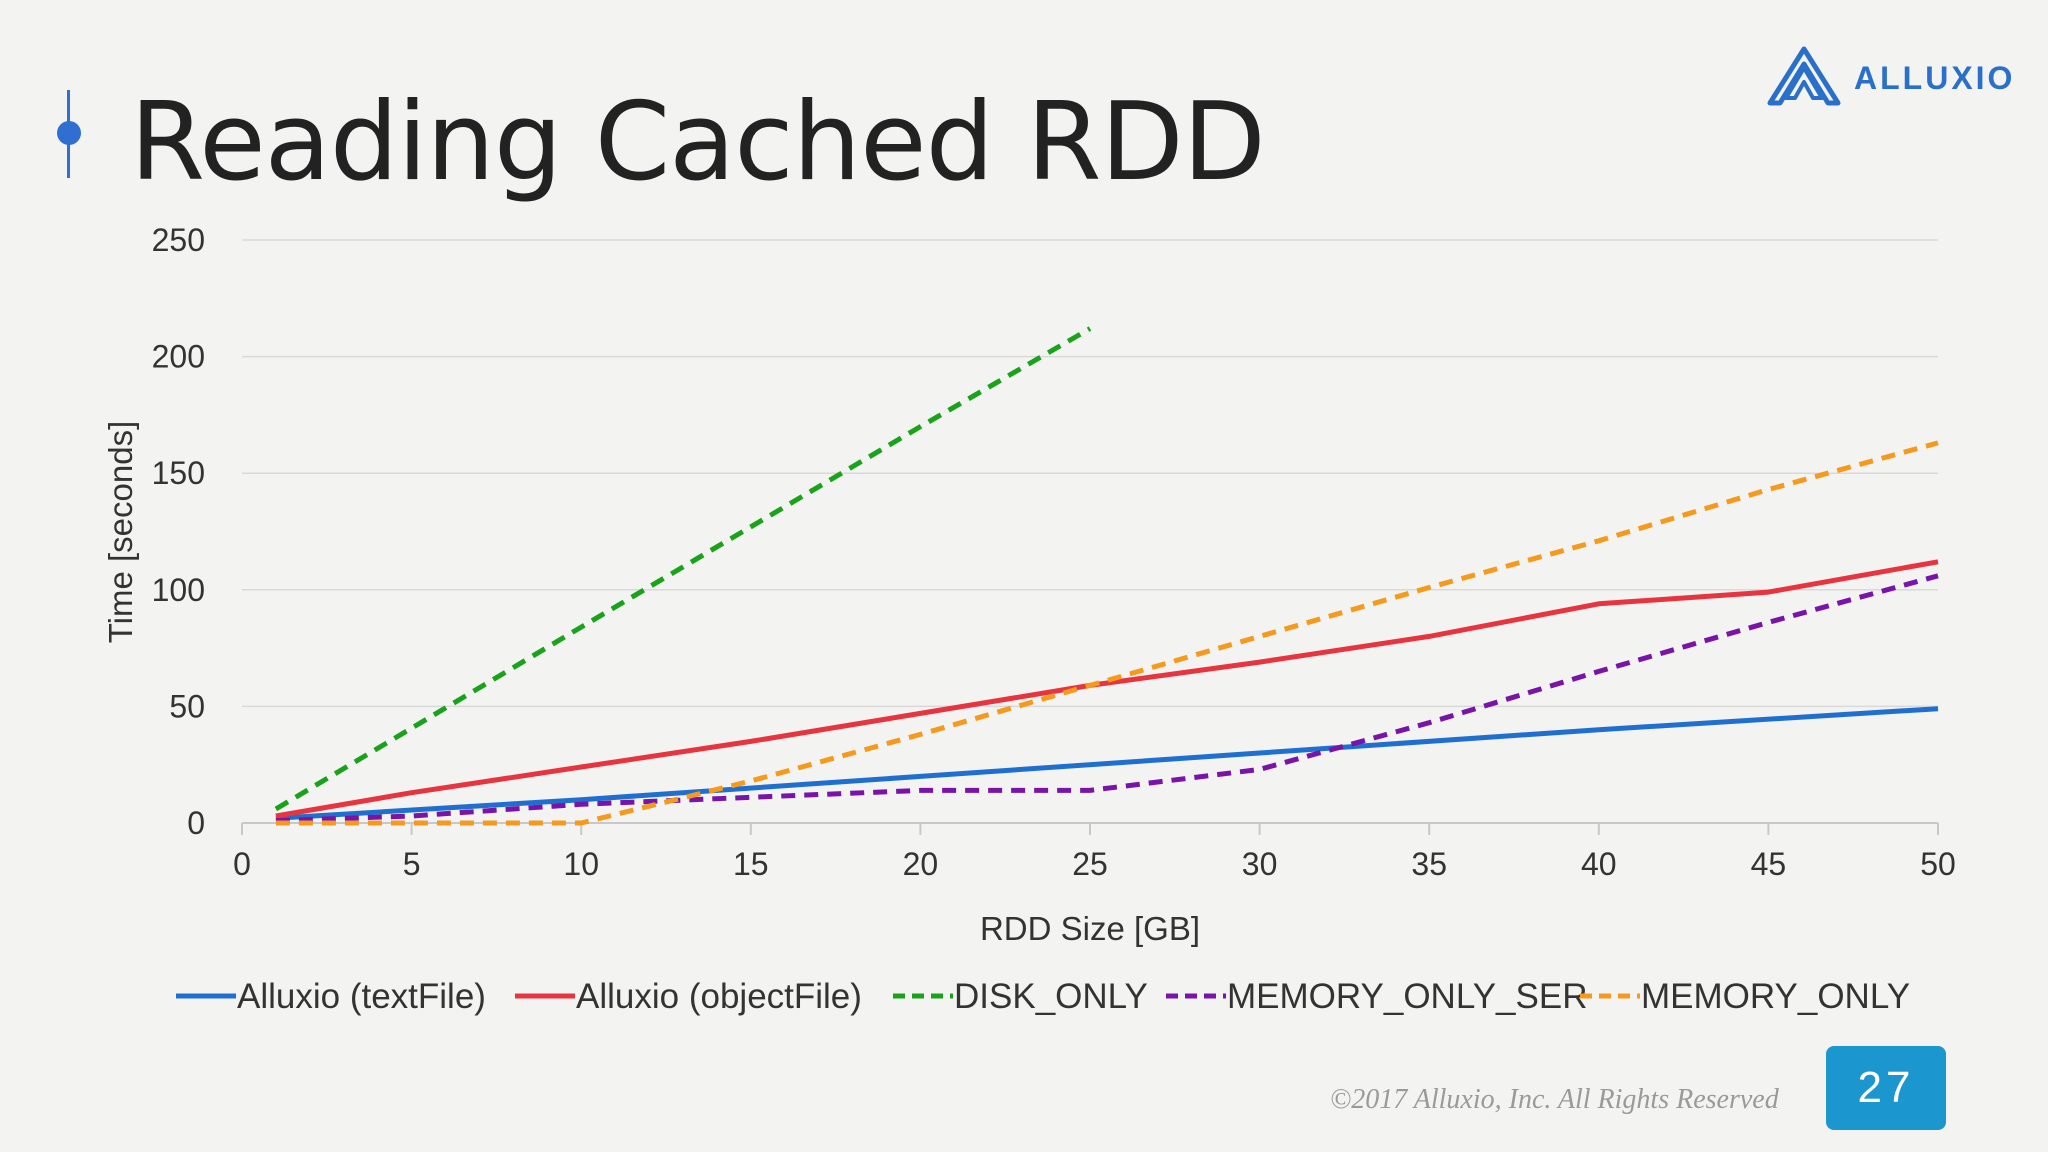 The width and height of the screenshot is (2048, 1152). What do you see at coordinates (120, 532) in the screenshot?
I see `y-axis-title: Time [seconds]` at bounding box center [120, 532].